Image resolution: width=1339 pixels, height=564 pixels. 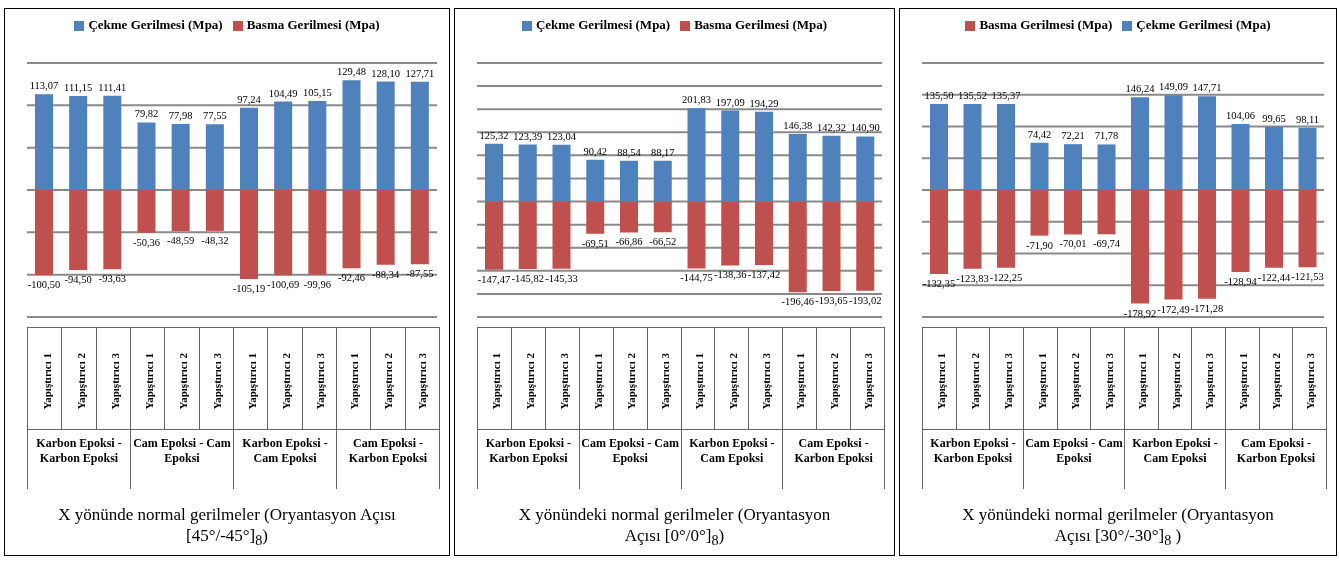 I want to click on data-label: -69,51, so click(x=595, y=243).